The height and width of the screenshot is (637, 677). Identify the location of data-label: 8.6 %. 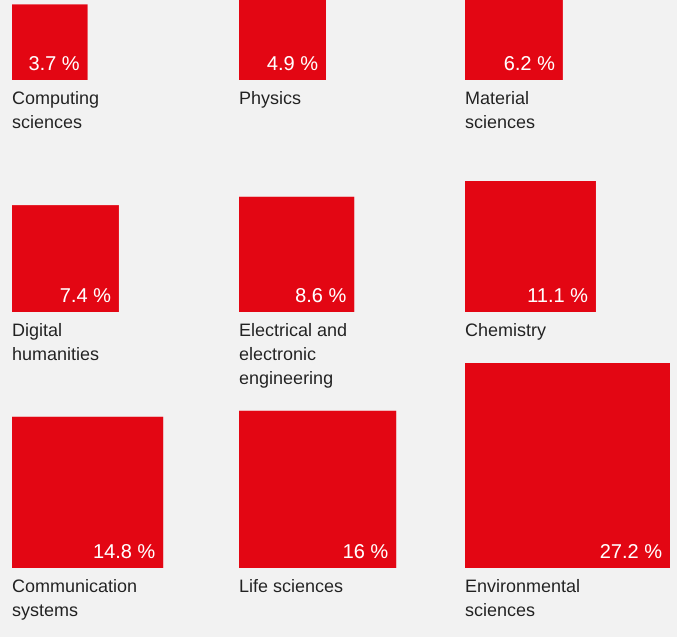
(320, 296).